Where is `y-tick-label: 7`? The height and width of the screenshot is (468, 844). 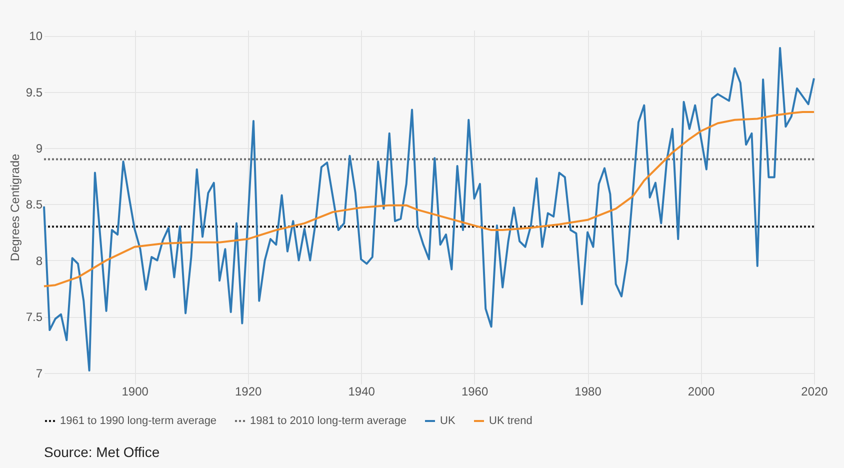 y-tick-label: 7 is located at coordinates (39, 373).